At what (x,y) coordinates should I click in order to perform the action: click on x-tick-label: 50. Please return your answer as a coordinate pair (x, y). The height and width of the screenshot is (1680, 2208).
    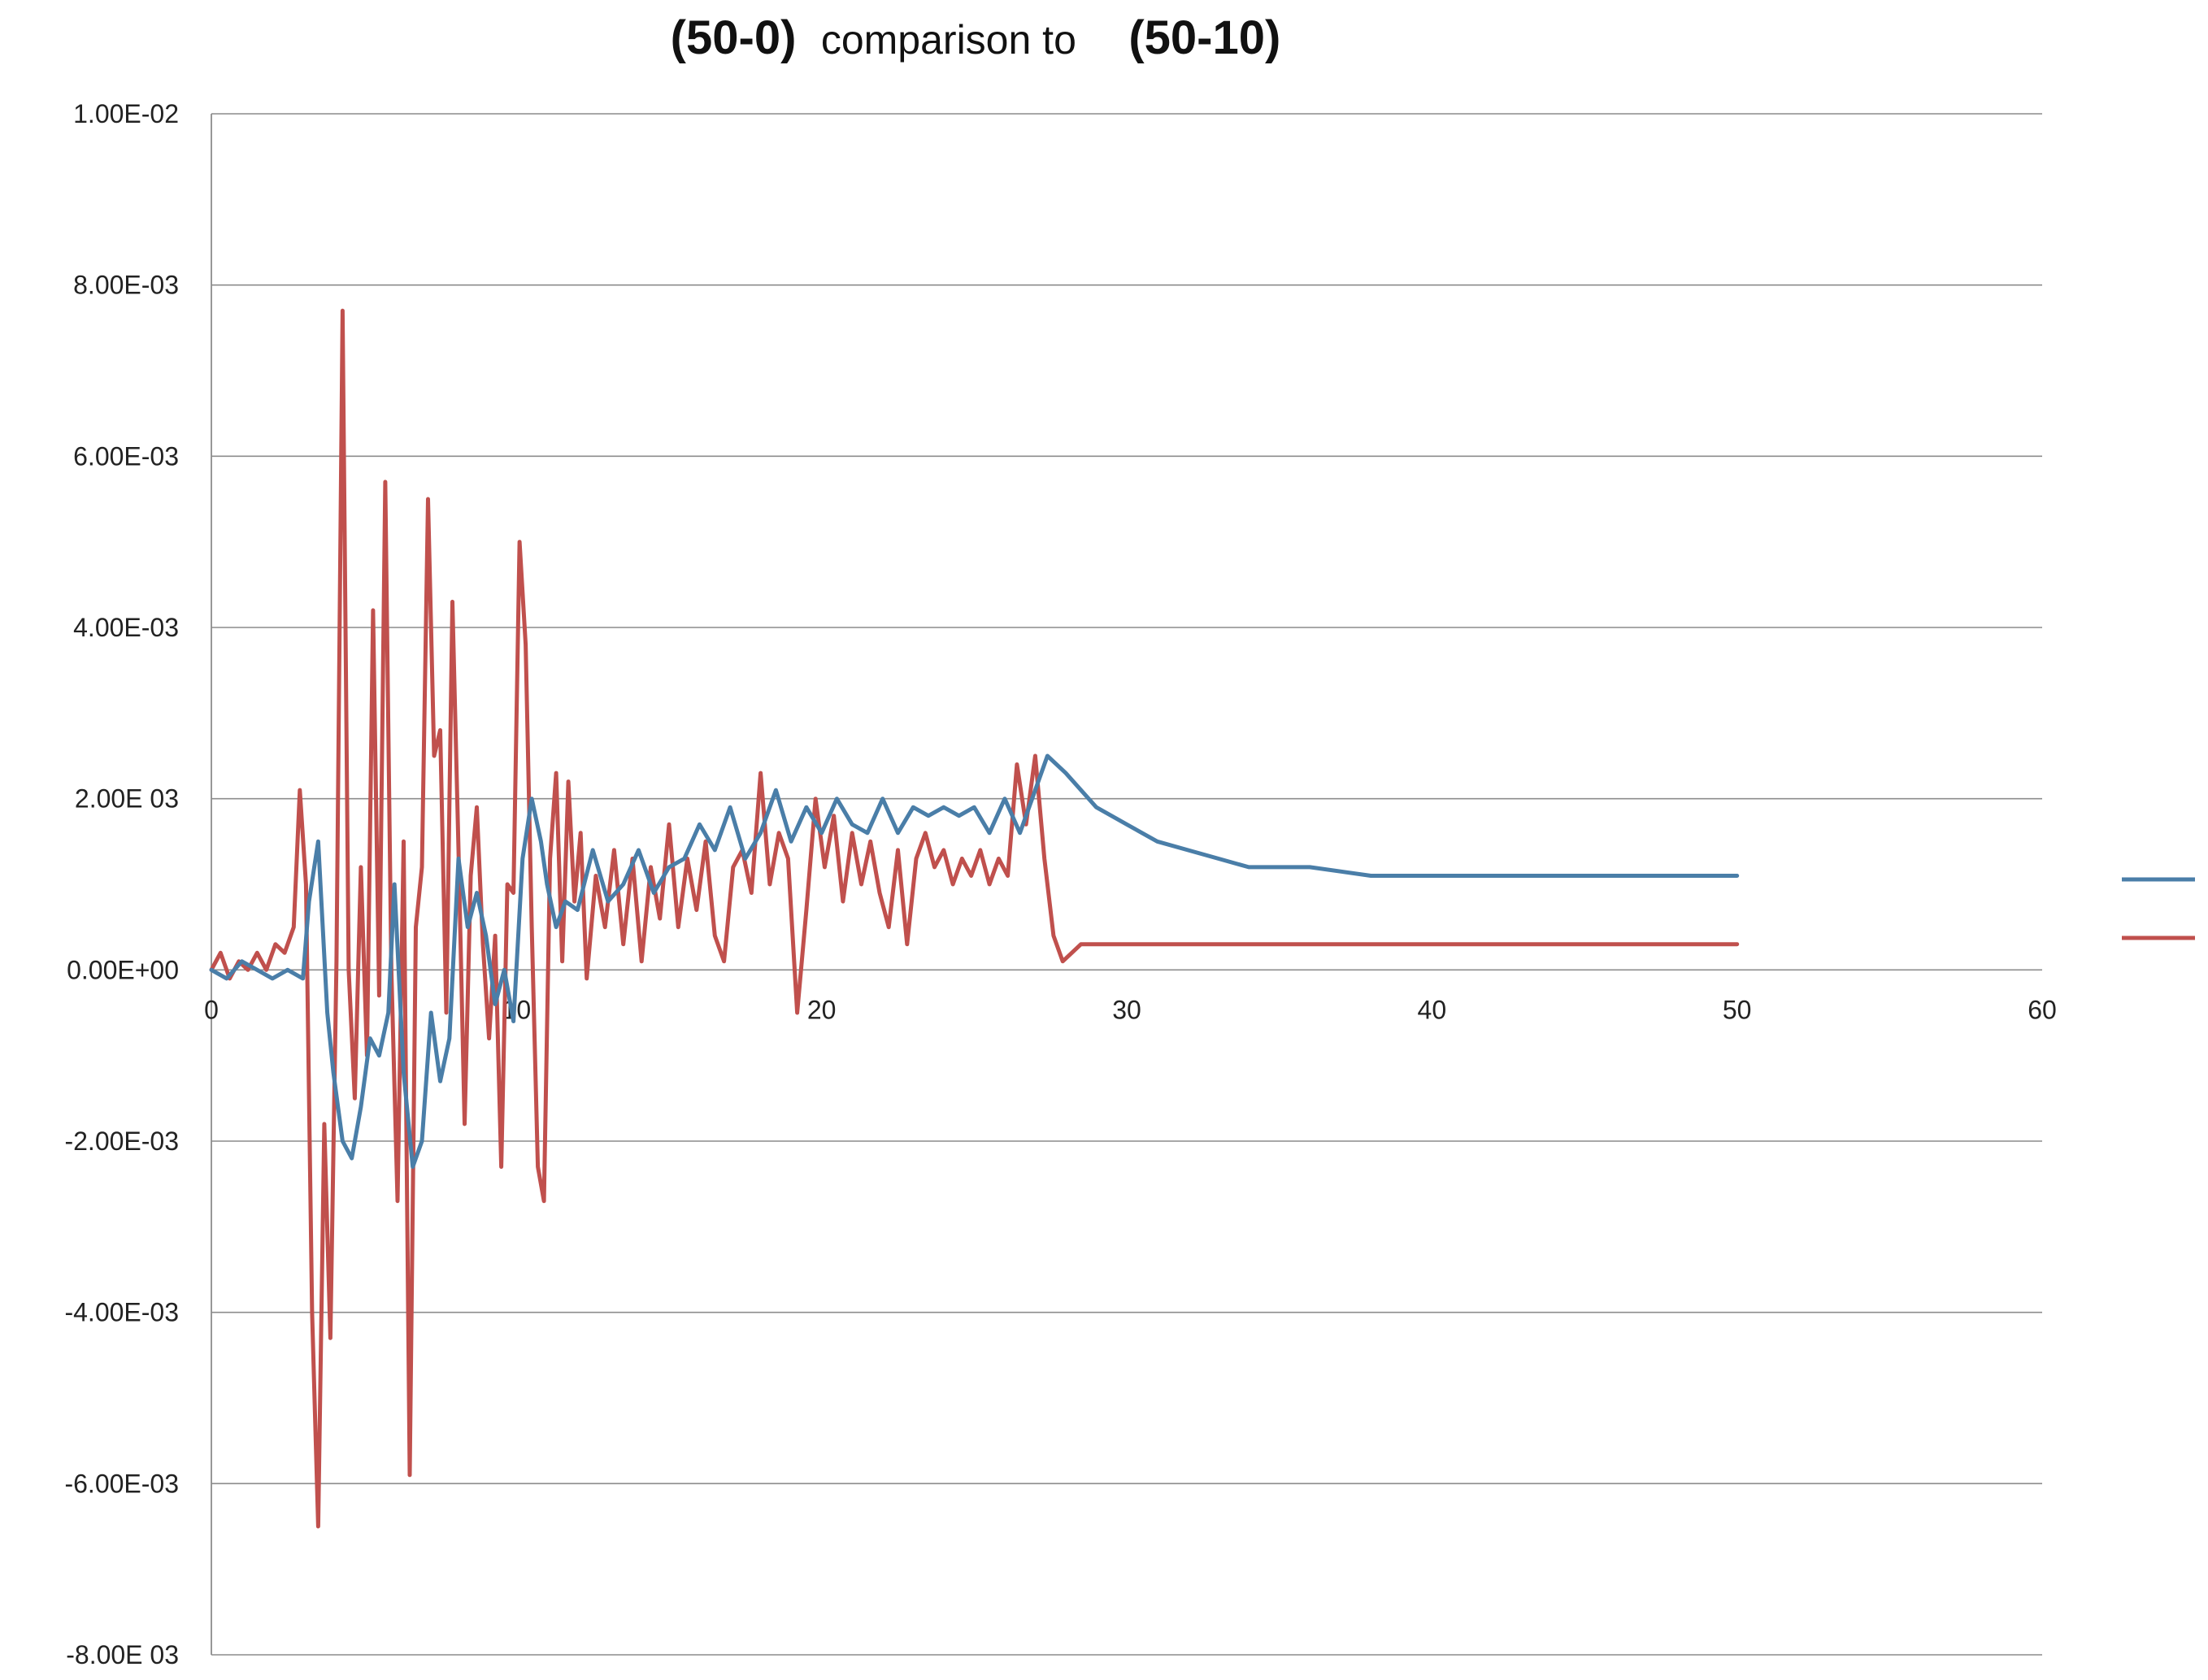
    Looking at the image, I should click on (1737, 1009).